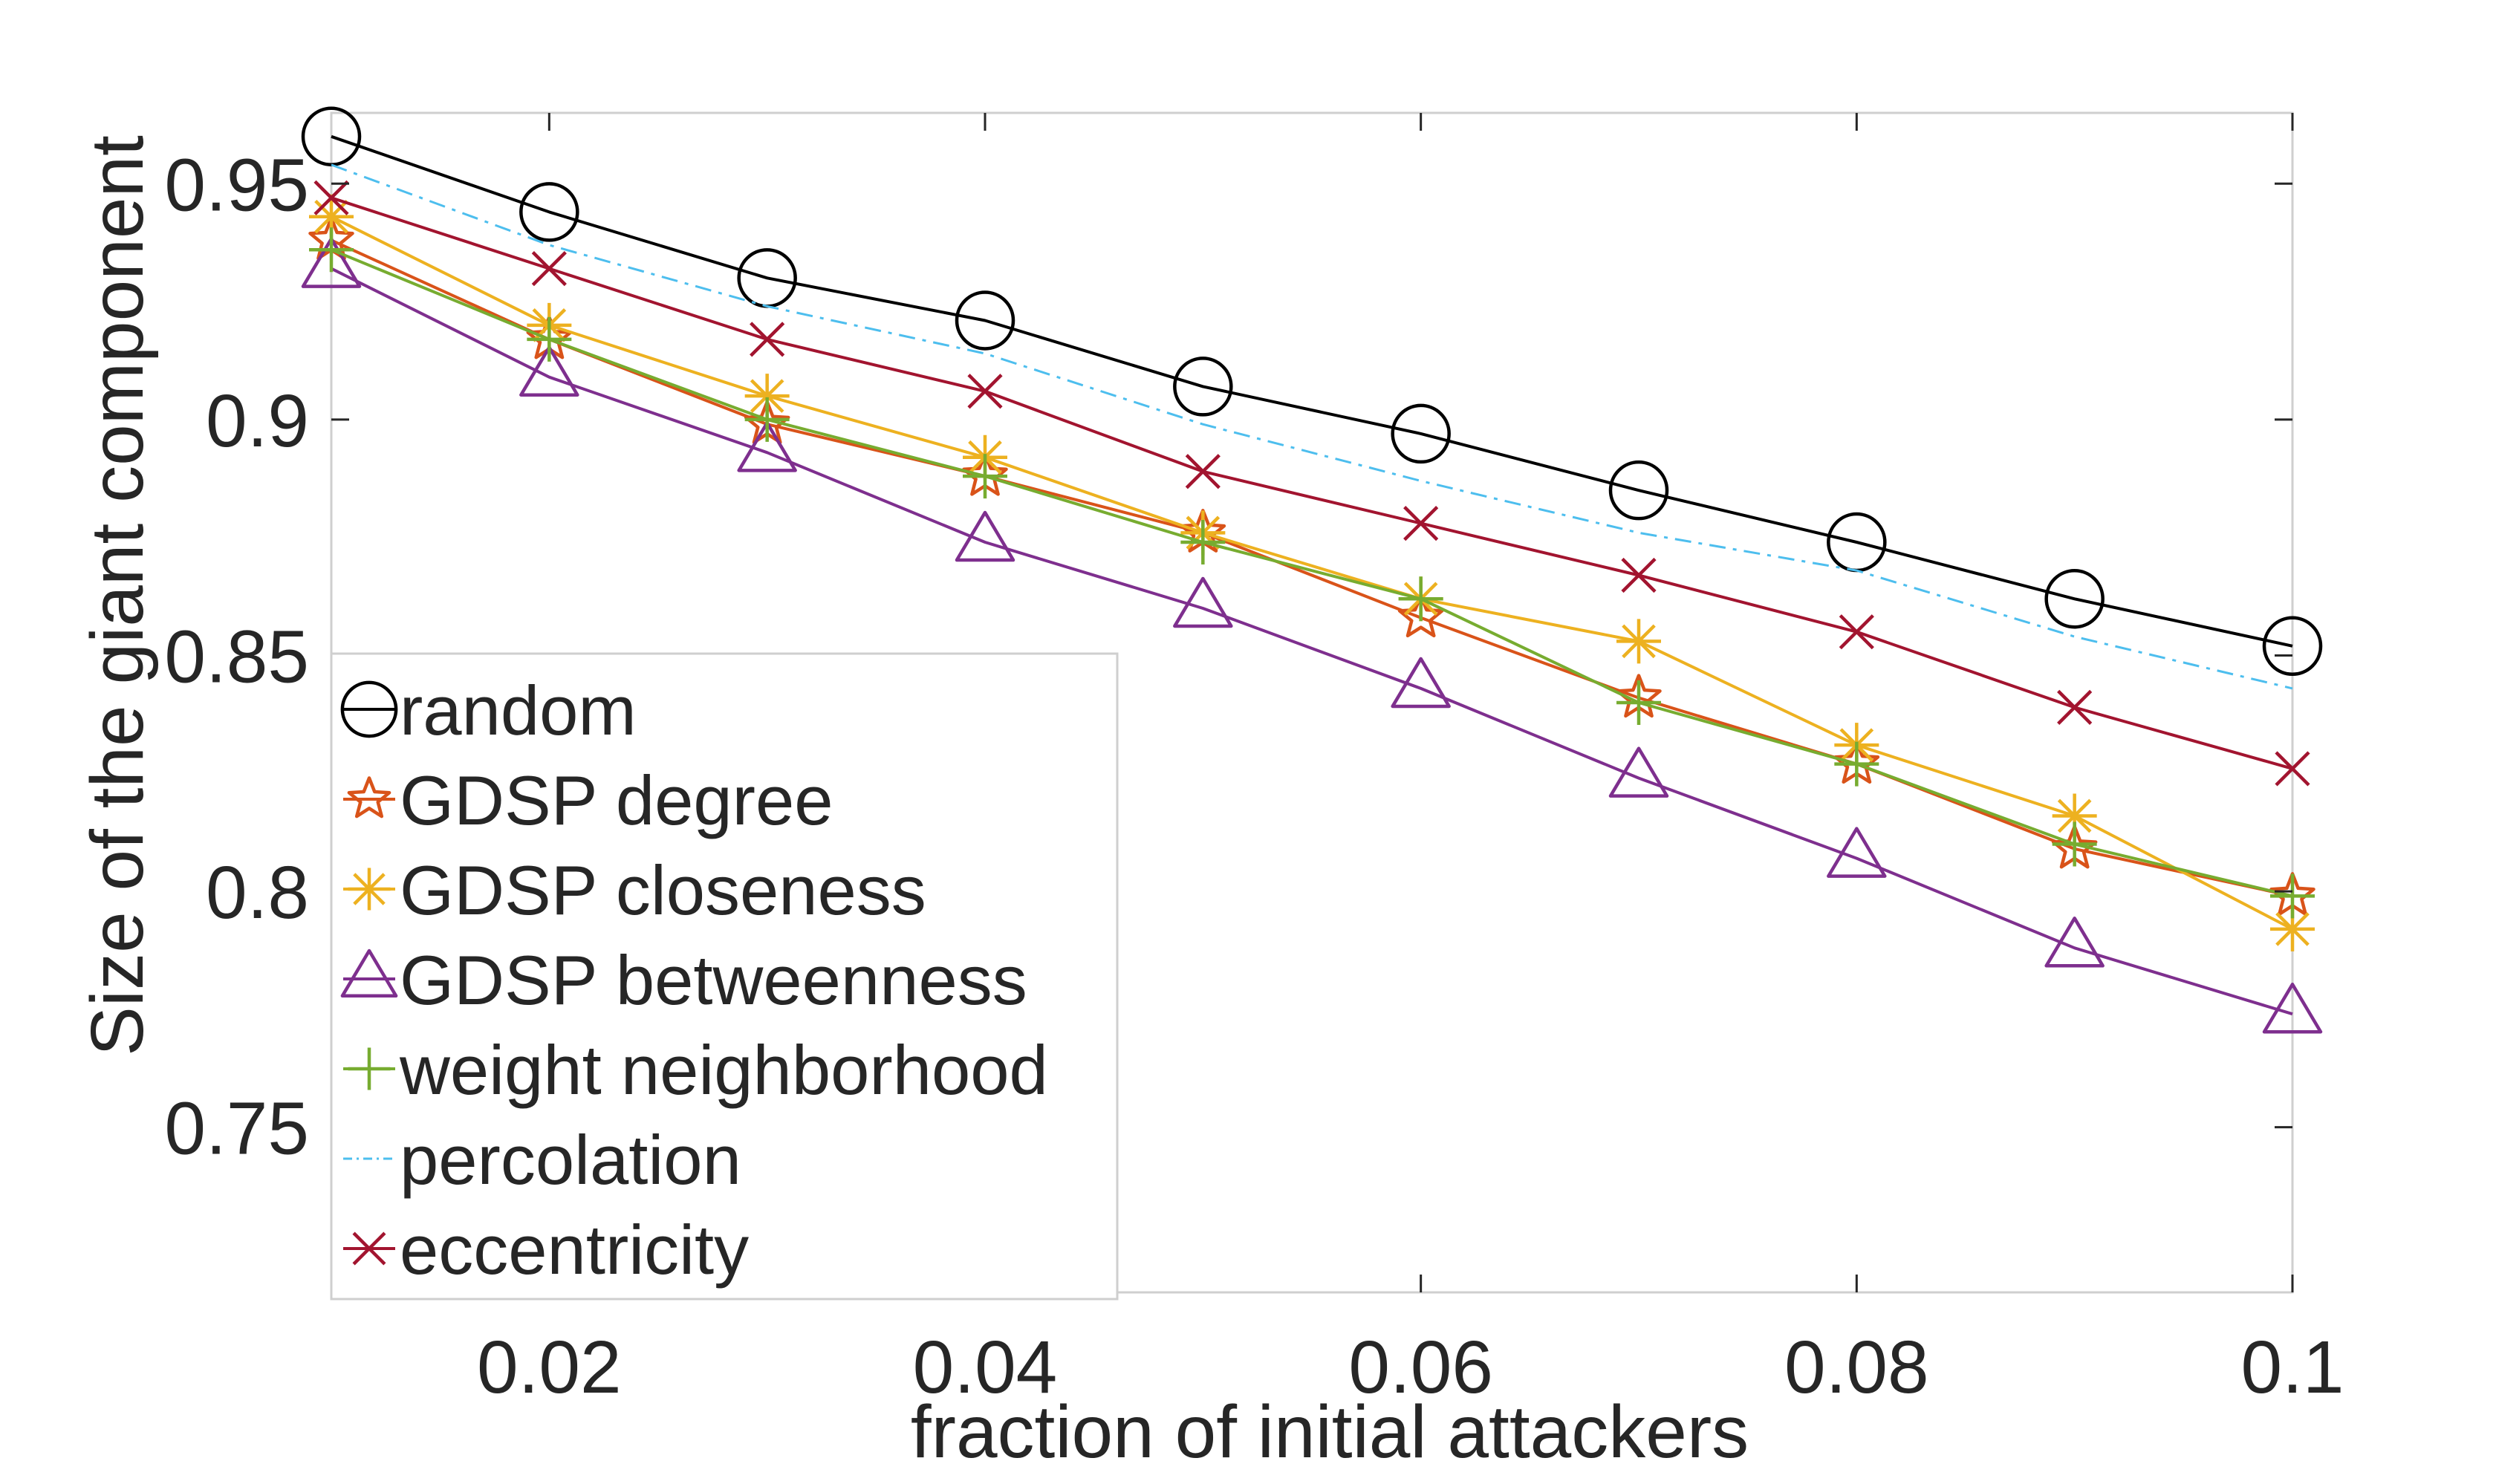 This screenshot has width=2496, height=1484. I want to click on y-tick-label: 0.9, so click(258, 422).